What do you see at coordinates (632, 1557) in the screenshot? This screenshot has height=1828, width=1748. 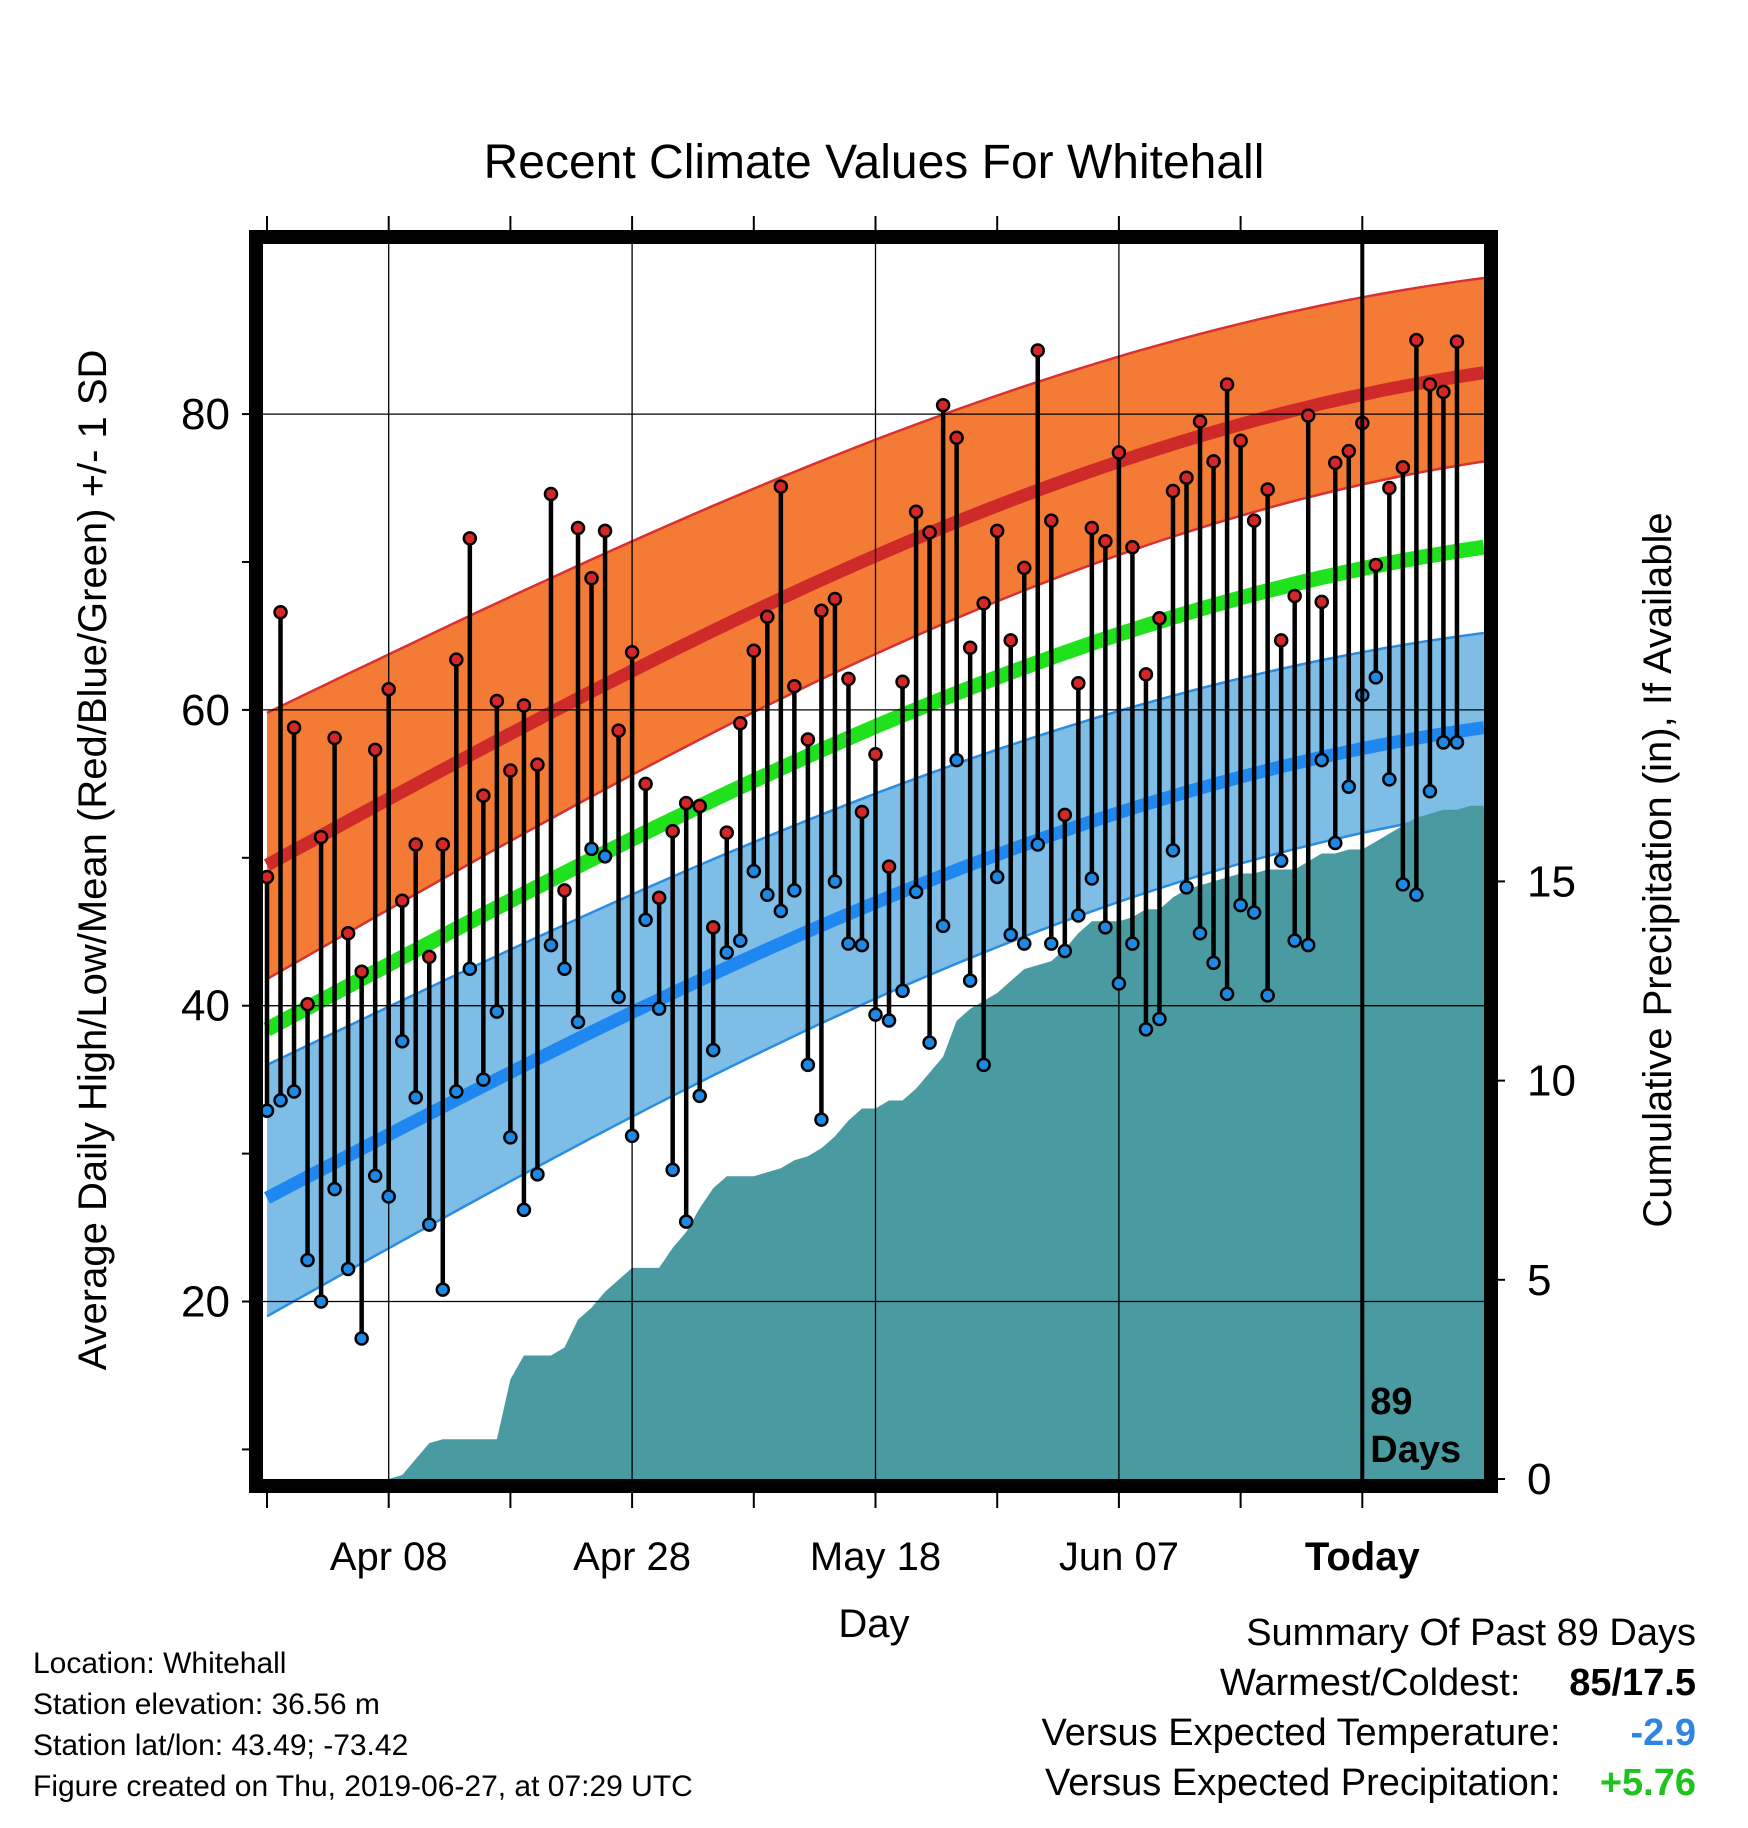 I see `x-tick-label: Apr 28` at bounding box center [632, 1557].